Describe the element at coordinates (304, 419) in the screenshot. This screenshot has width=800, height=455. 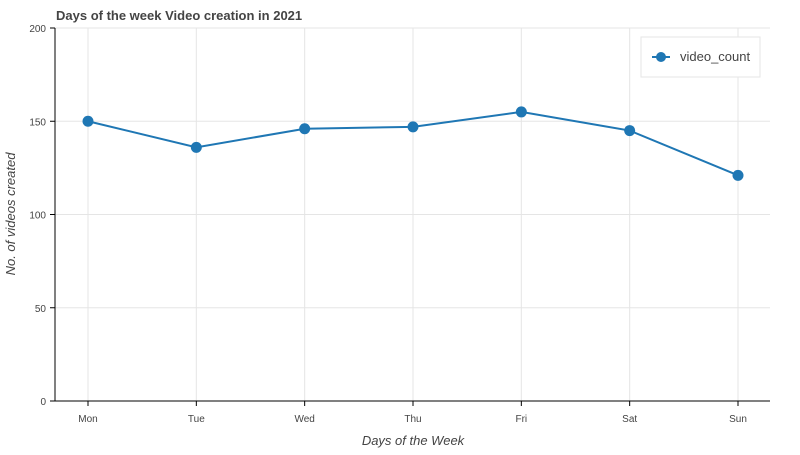
I see `x-tick-label: Wed` at that location.